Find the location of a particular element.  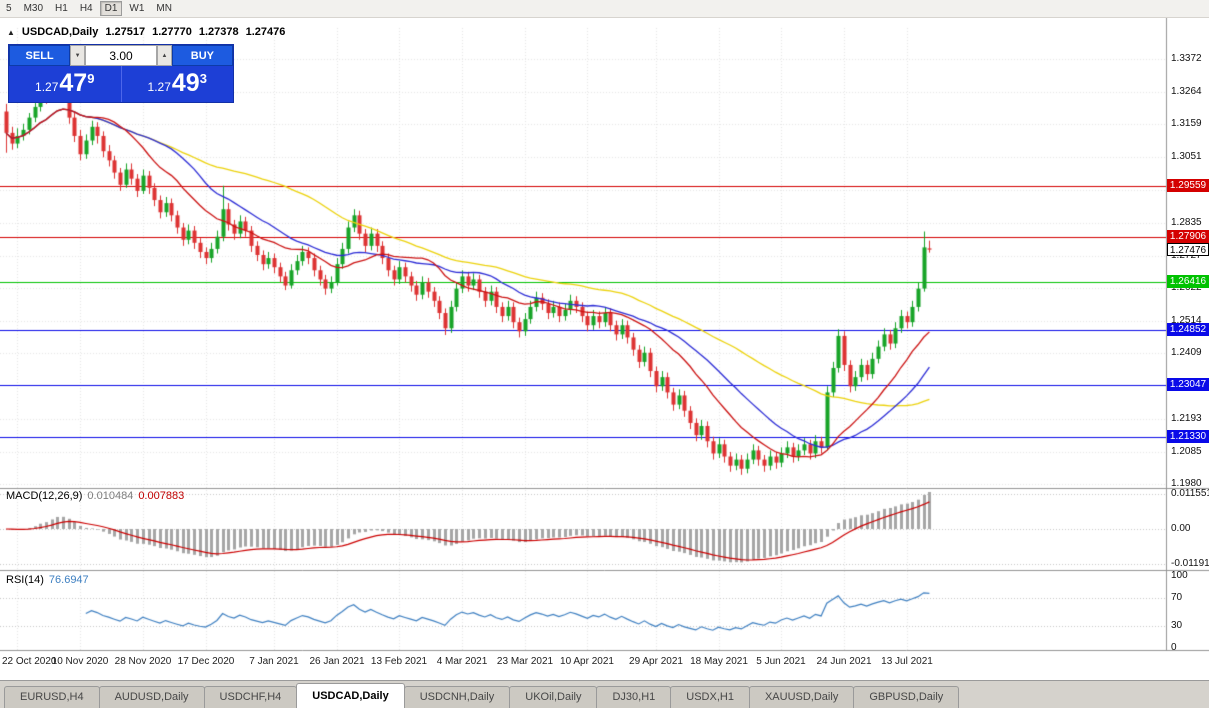

hline-price-tag: 1.29559 is located at coordinates (1188, 185).